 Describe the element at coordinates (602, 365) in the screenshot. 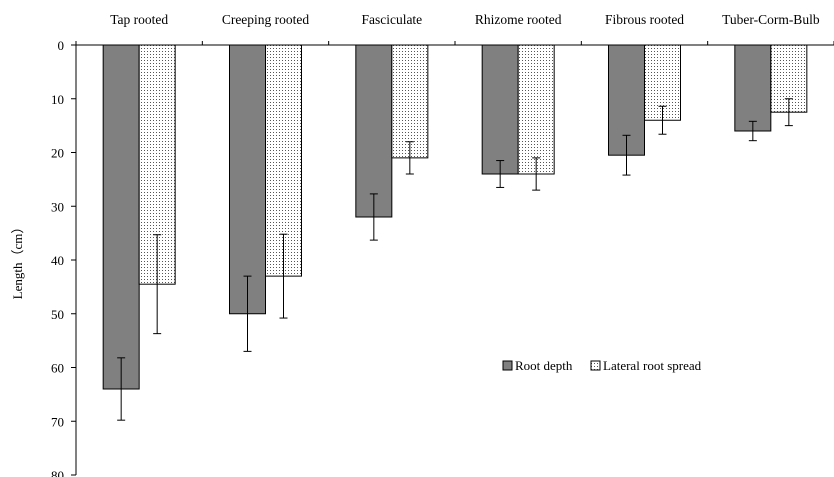

I see `legend: Root depth Lateral root spread` at that location.